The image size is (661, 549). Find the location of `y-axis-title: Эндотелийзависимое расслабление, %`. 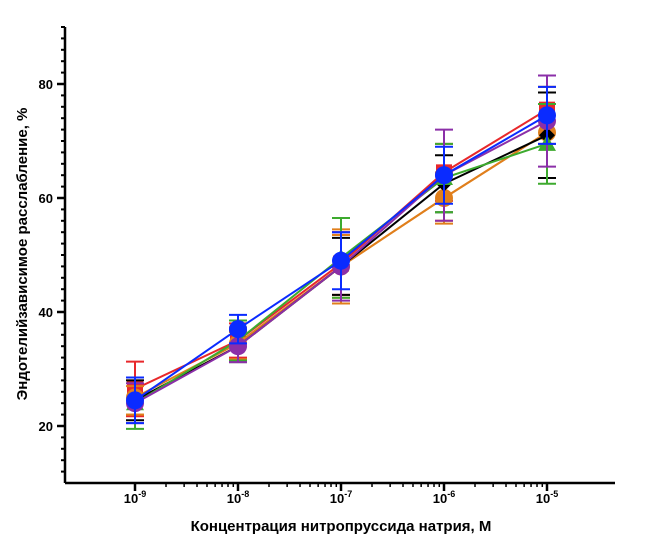

y-axis-title: Эндотелийзависимое расслабление, % is located at coordinates (22, 254).